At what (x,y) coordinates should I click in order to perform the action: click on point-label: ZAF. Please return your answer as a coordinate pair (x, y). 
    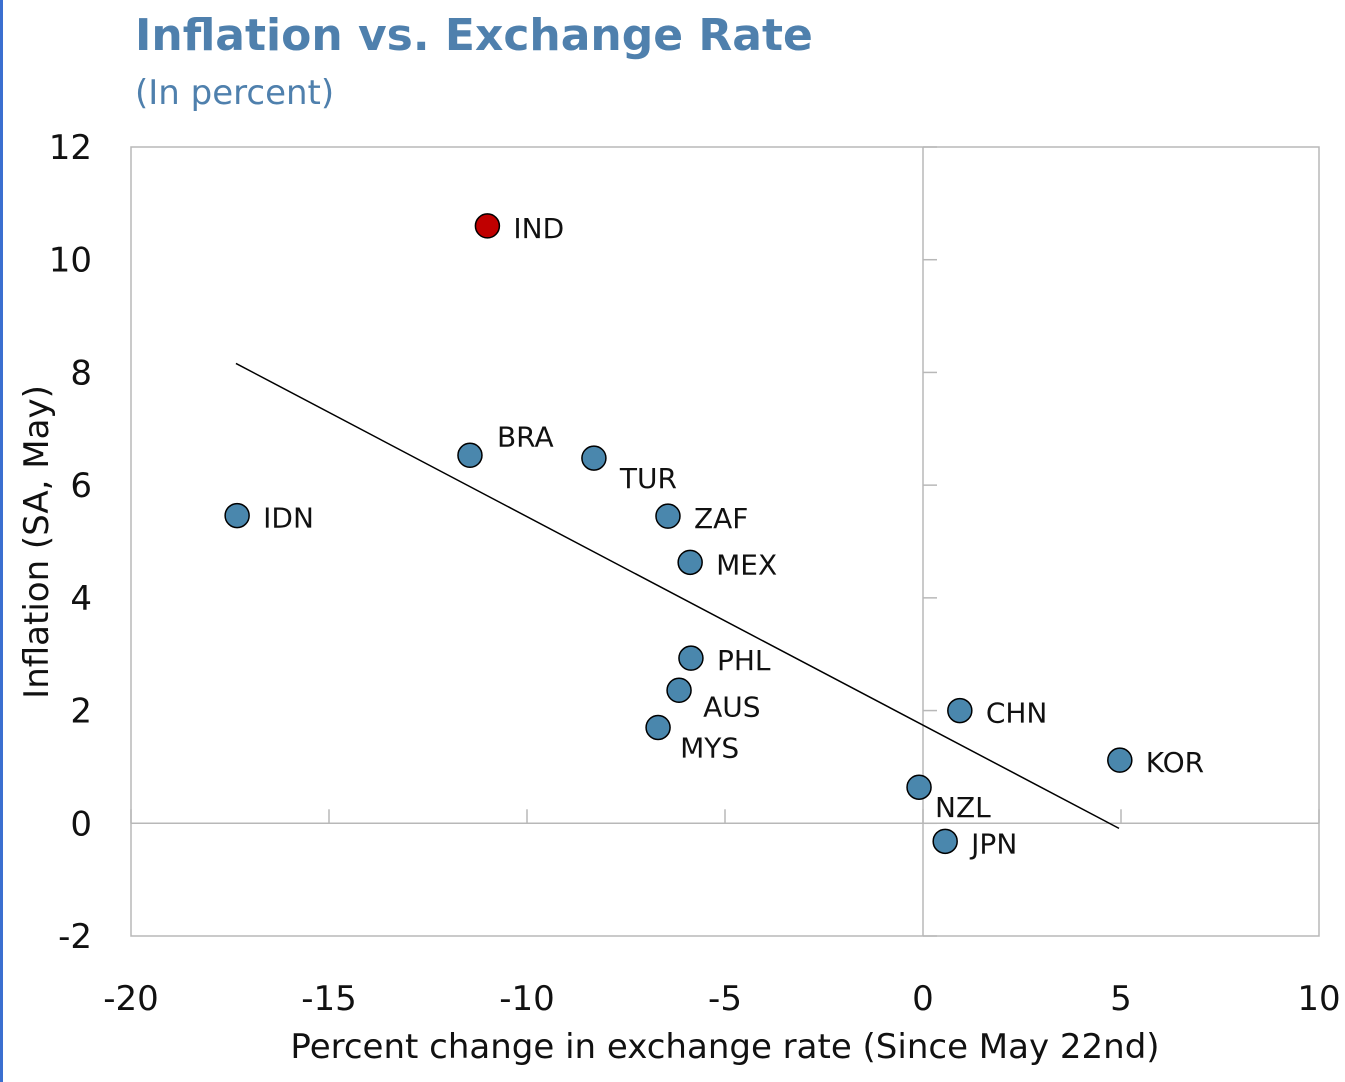
    Looking at the image, I should click on (721, 518).